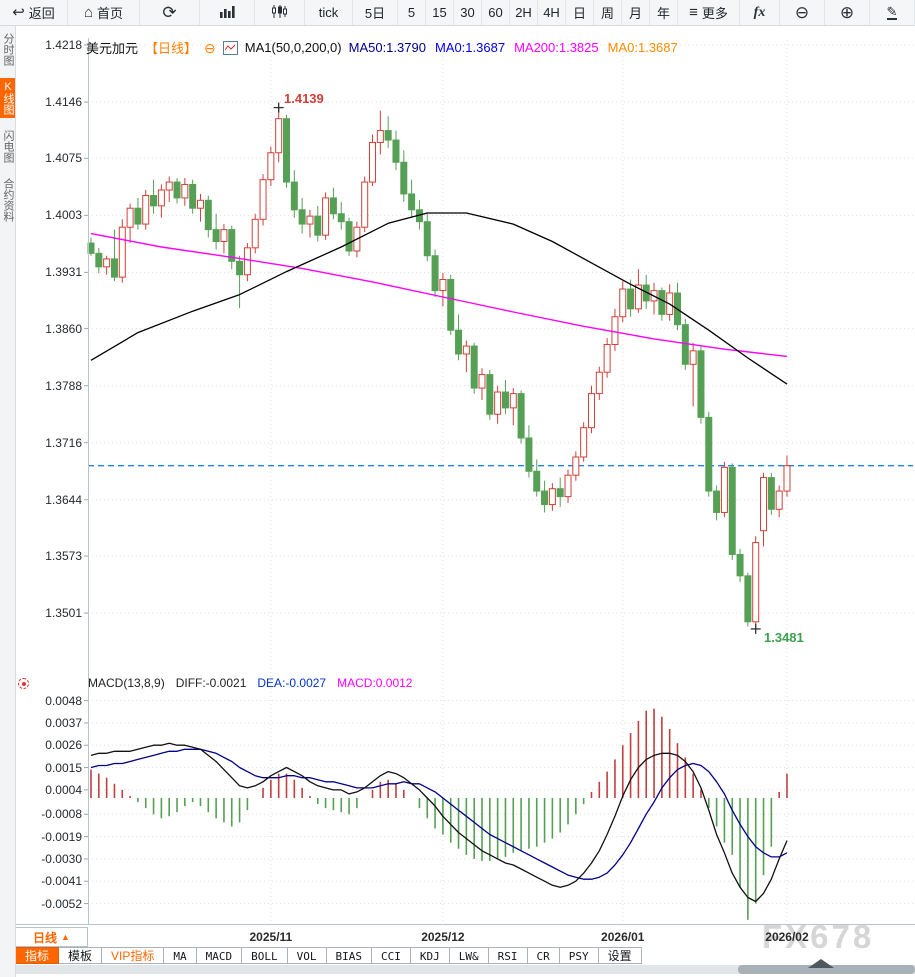 Image resolution: width=915 pixels, height=977 pixels. I want to click on toolbar-label: 日, so click(579, 13).